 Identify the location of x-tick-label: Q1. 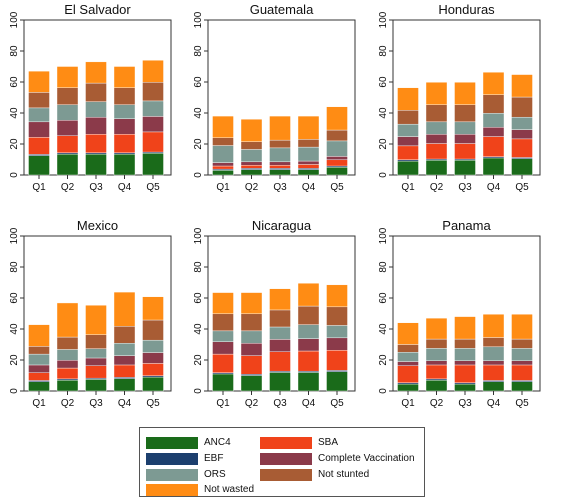
(223, 403).